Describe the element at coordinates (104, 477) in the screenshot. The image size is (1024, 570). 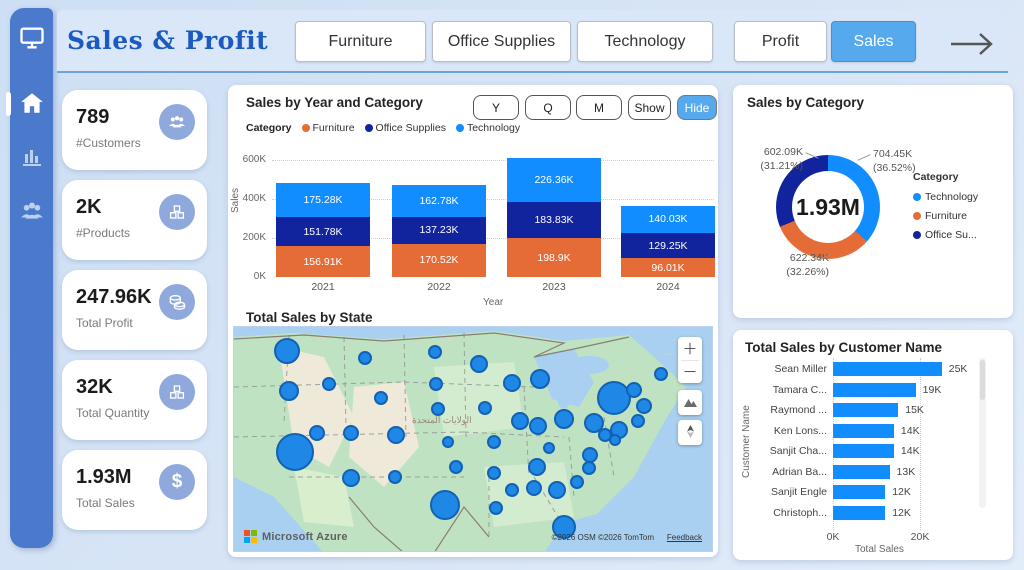
I see `kpi-value: 1.93M` at that location.